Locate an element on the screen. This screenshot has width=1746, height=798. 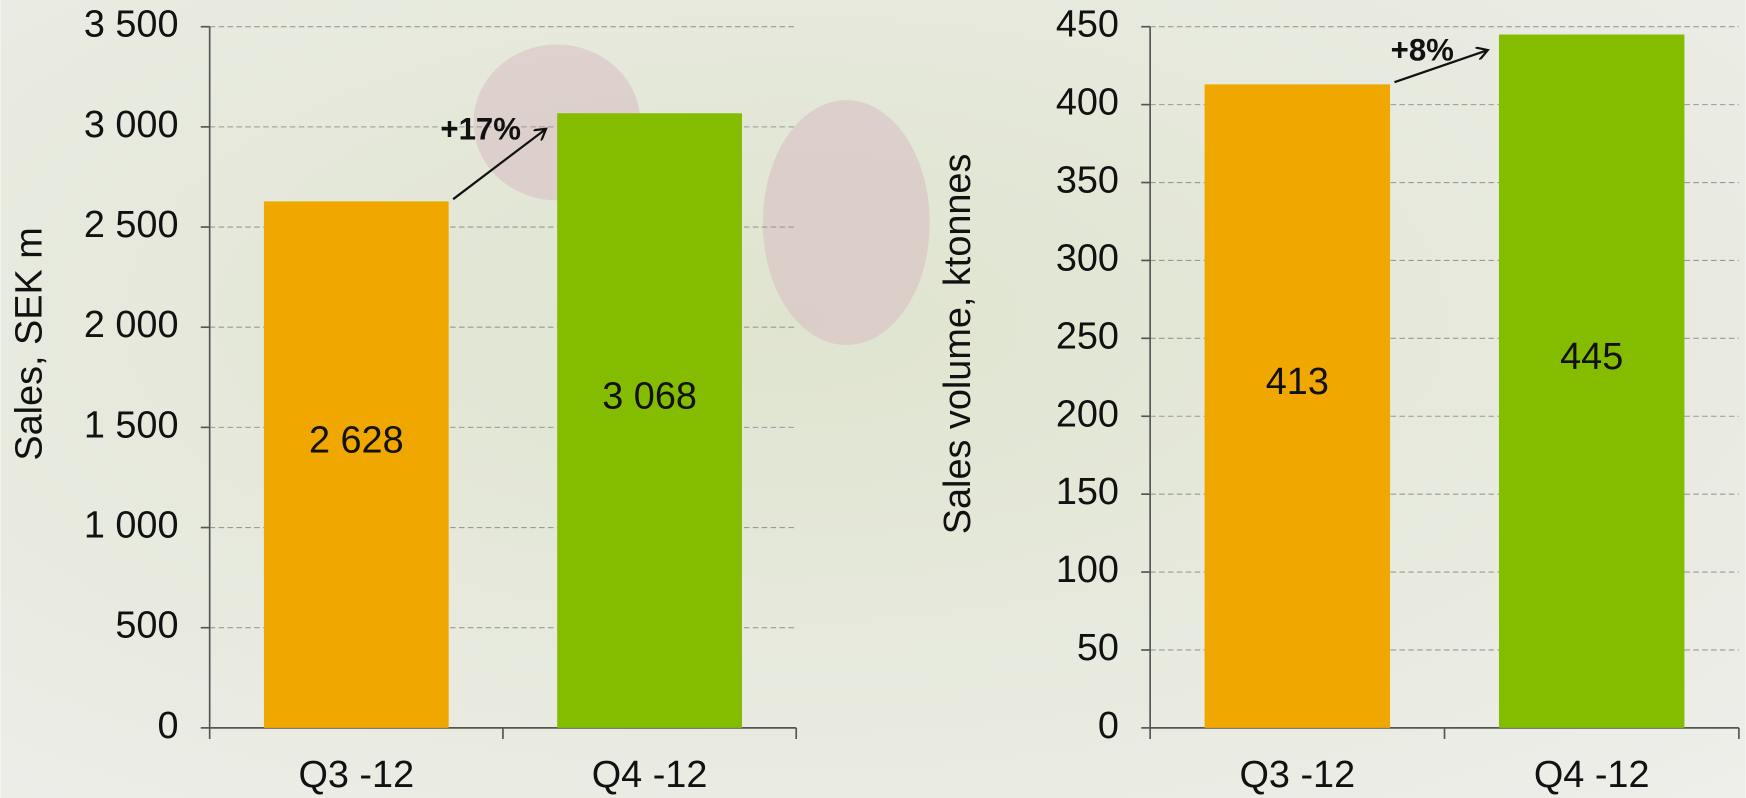
y-tick-label: 400 is located at coordinates (1087, 103).